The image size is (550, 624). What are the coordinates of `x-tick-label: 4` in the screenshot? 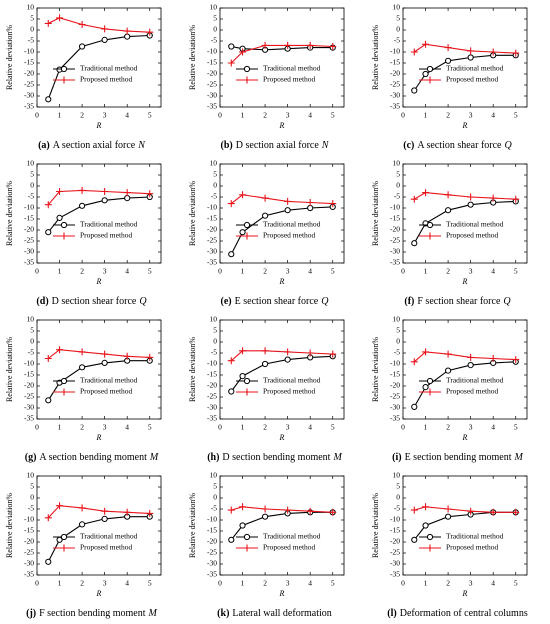 It's located at (493, 427).